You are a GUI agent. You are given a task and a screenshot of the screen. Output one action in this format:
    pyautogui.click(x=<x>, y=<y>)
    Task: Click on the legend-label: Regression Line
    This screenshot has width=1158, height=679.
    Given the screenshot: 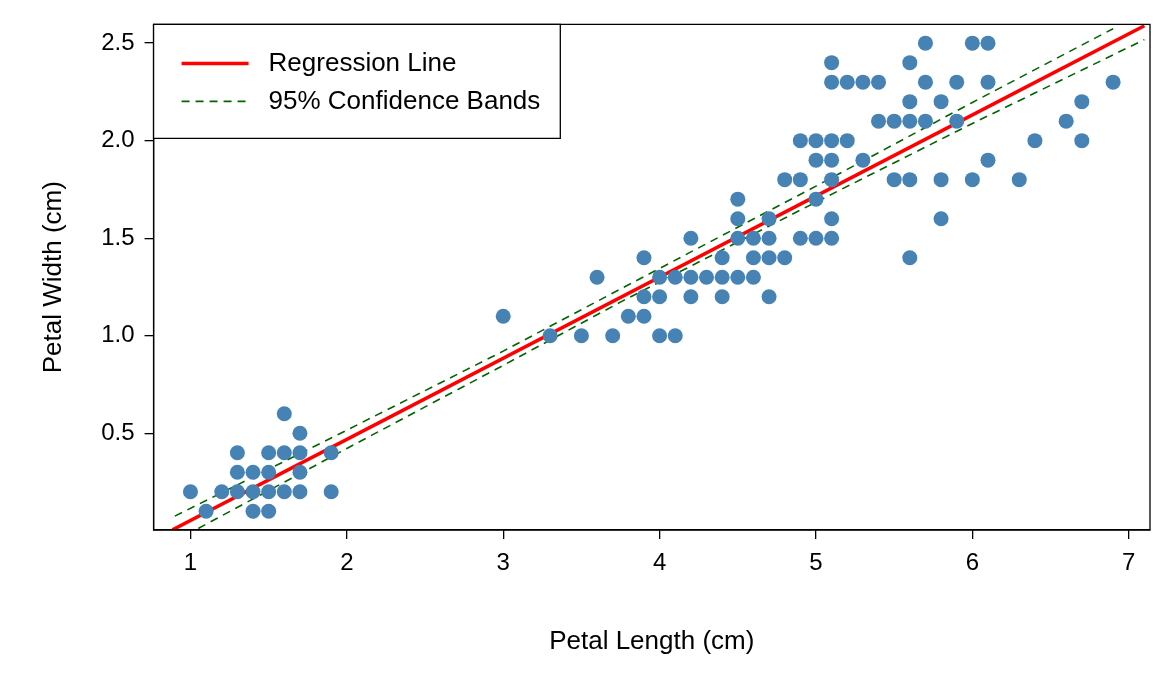 What is the action you would take?
    pyautogui.click(x=362, y=61)
    